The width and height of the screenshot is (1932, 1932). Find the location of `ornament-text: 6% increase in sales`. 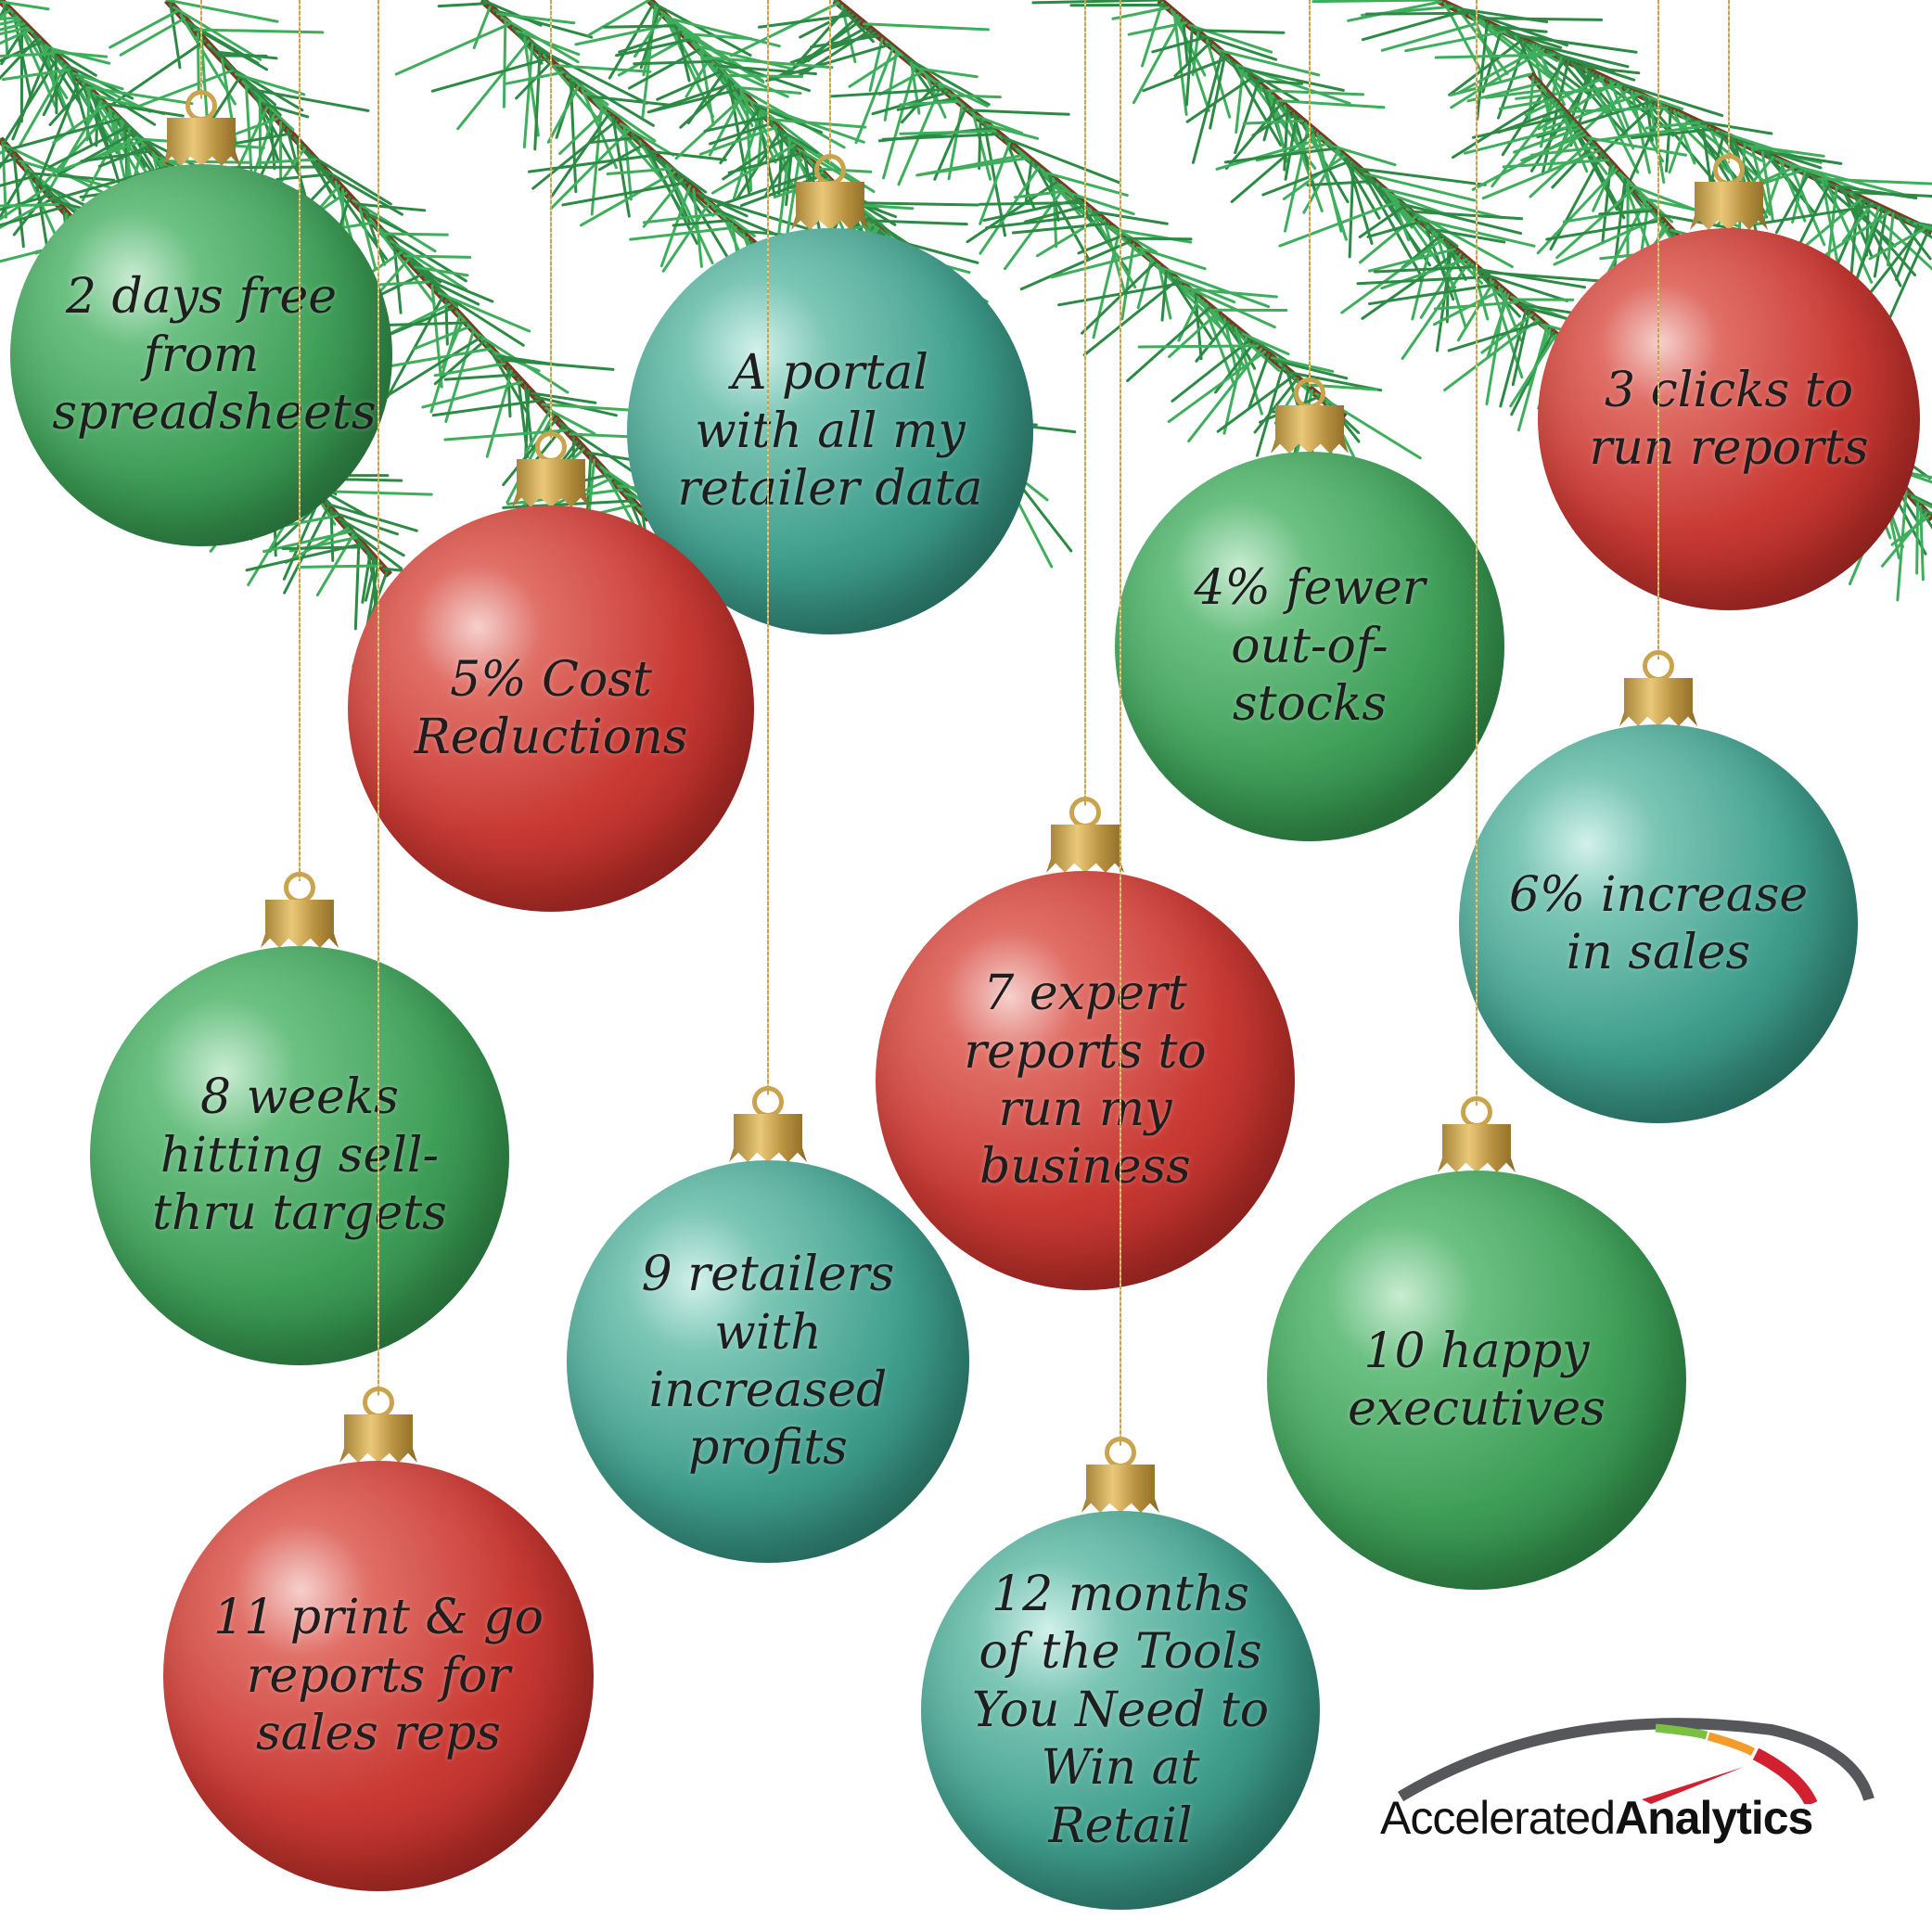

ornament-text: 6% increase in sales is located at coordinates (1658, 923).